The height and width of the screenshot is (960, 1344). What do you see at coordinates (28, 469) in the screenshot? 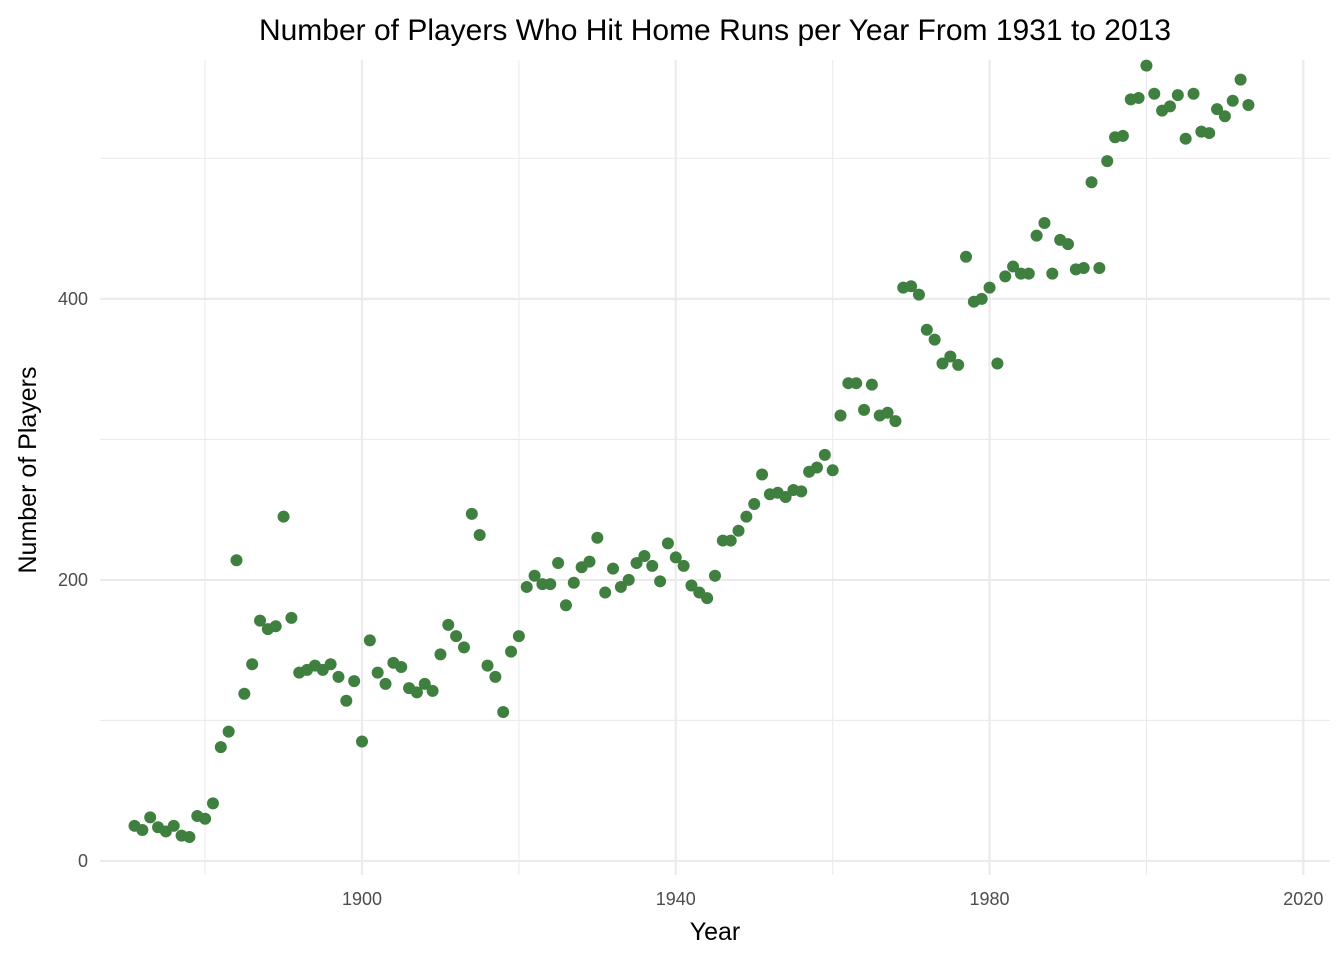
I see `y-axis-title: Number of Players` at bounding box center [28, 469].